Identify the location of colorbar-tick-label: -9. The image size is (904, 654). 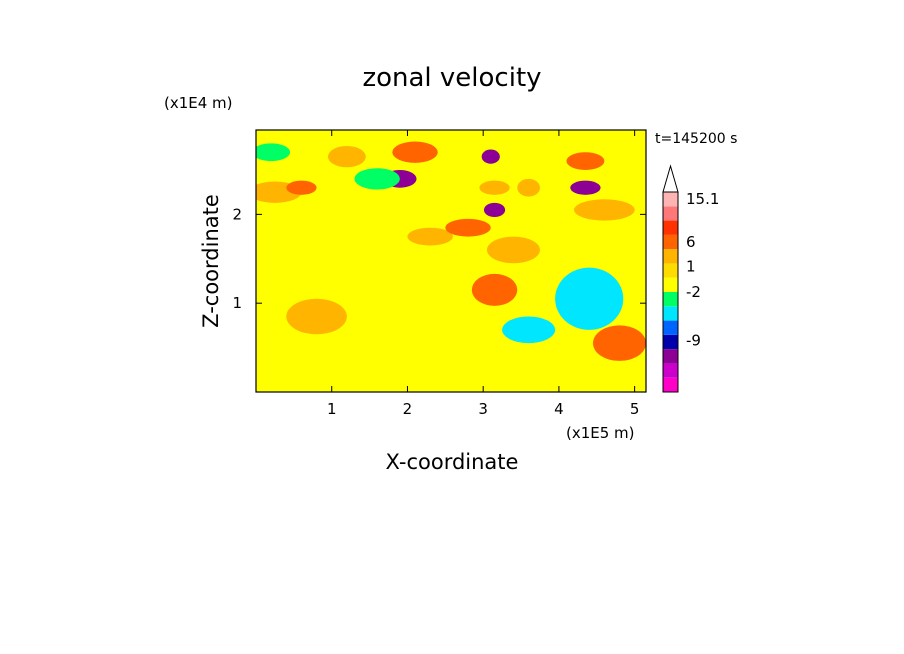
(693, 341).